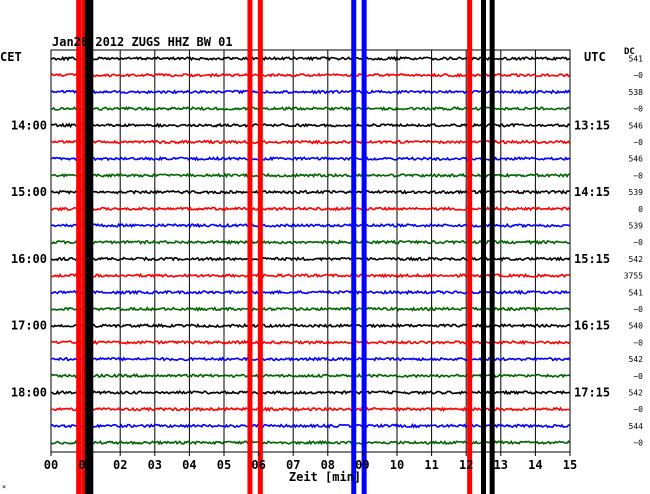 This screenshot has width=650, height=494. I want to click on left-time-label: 17:00, so click(29, 326).